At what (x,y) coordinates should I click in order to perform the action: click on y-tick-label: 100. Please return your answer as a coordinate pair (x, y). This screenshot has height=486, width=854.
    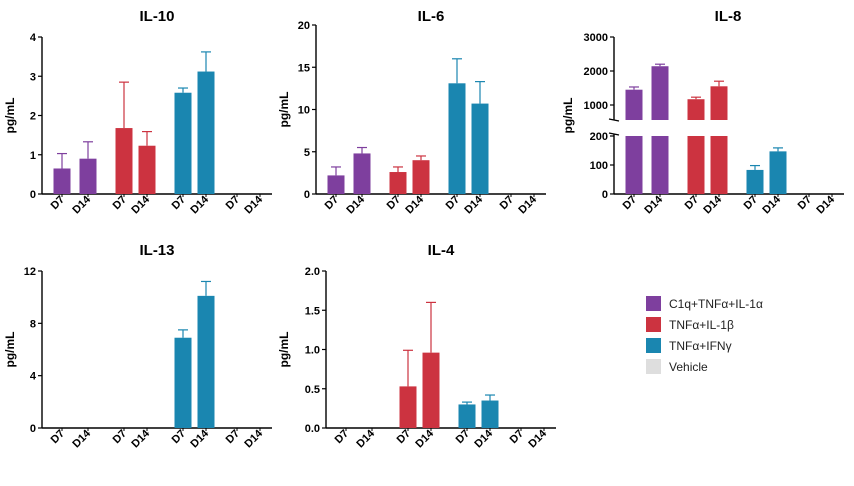
    Looking at the image, I should click on (599, 166).